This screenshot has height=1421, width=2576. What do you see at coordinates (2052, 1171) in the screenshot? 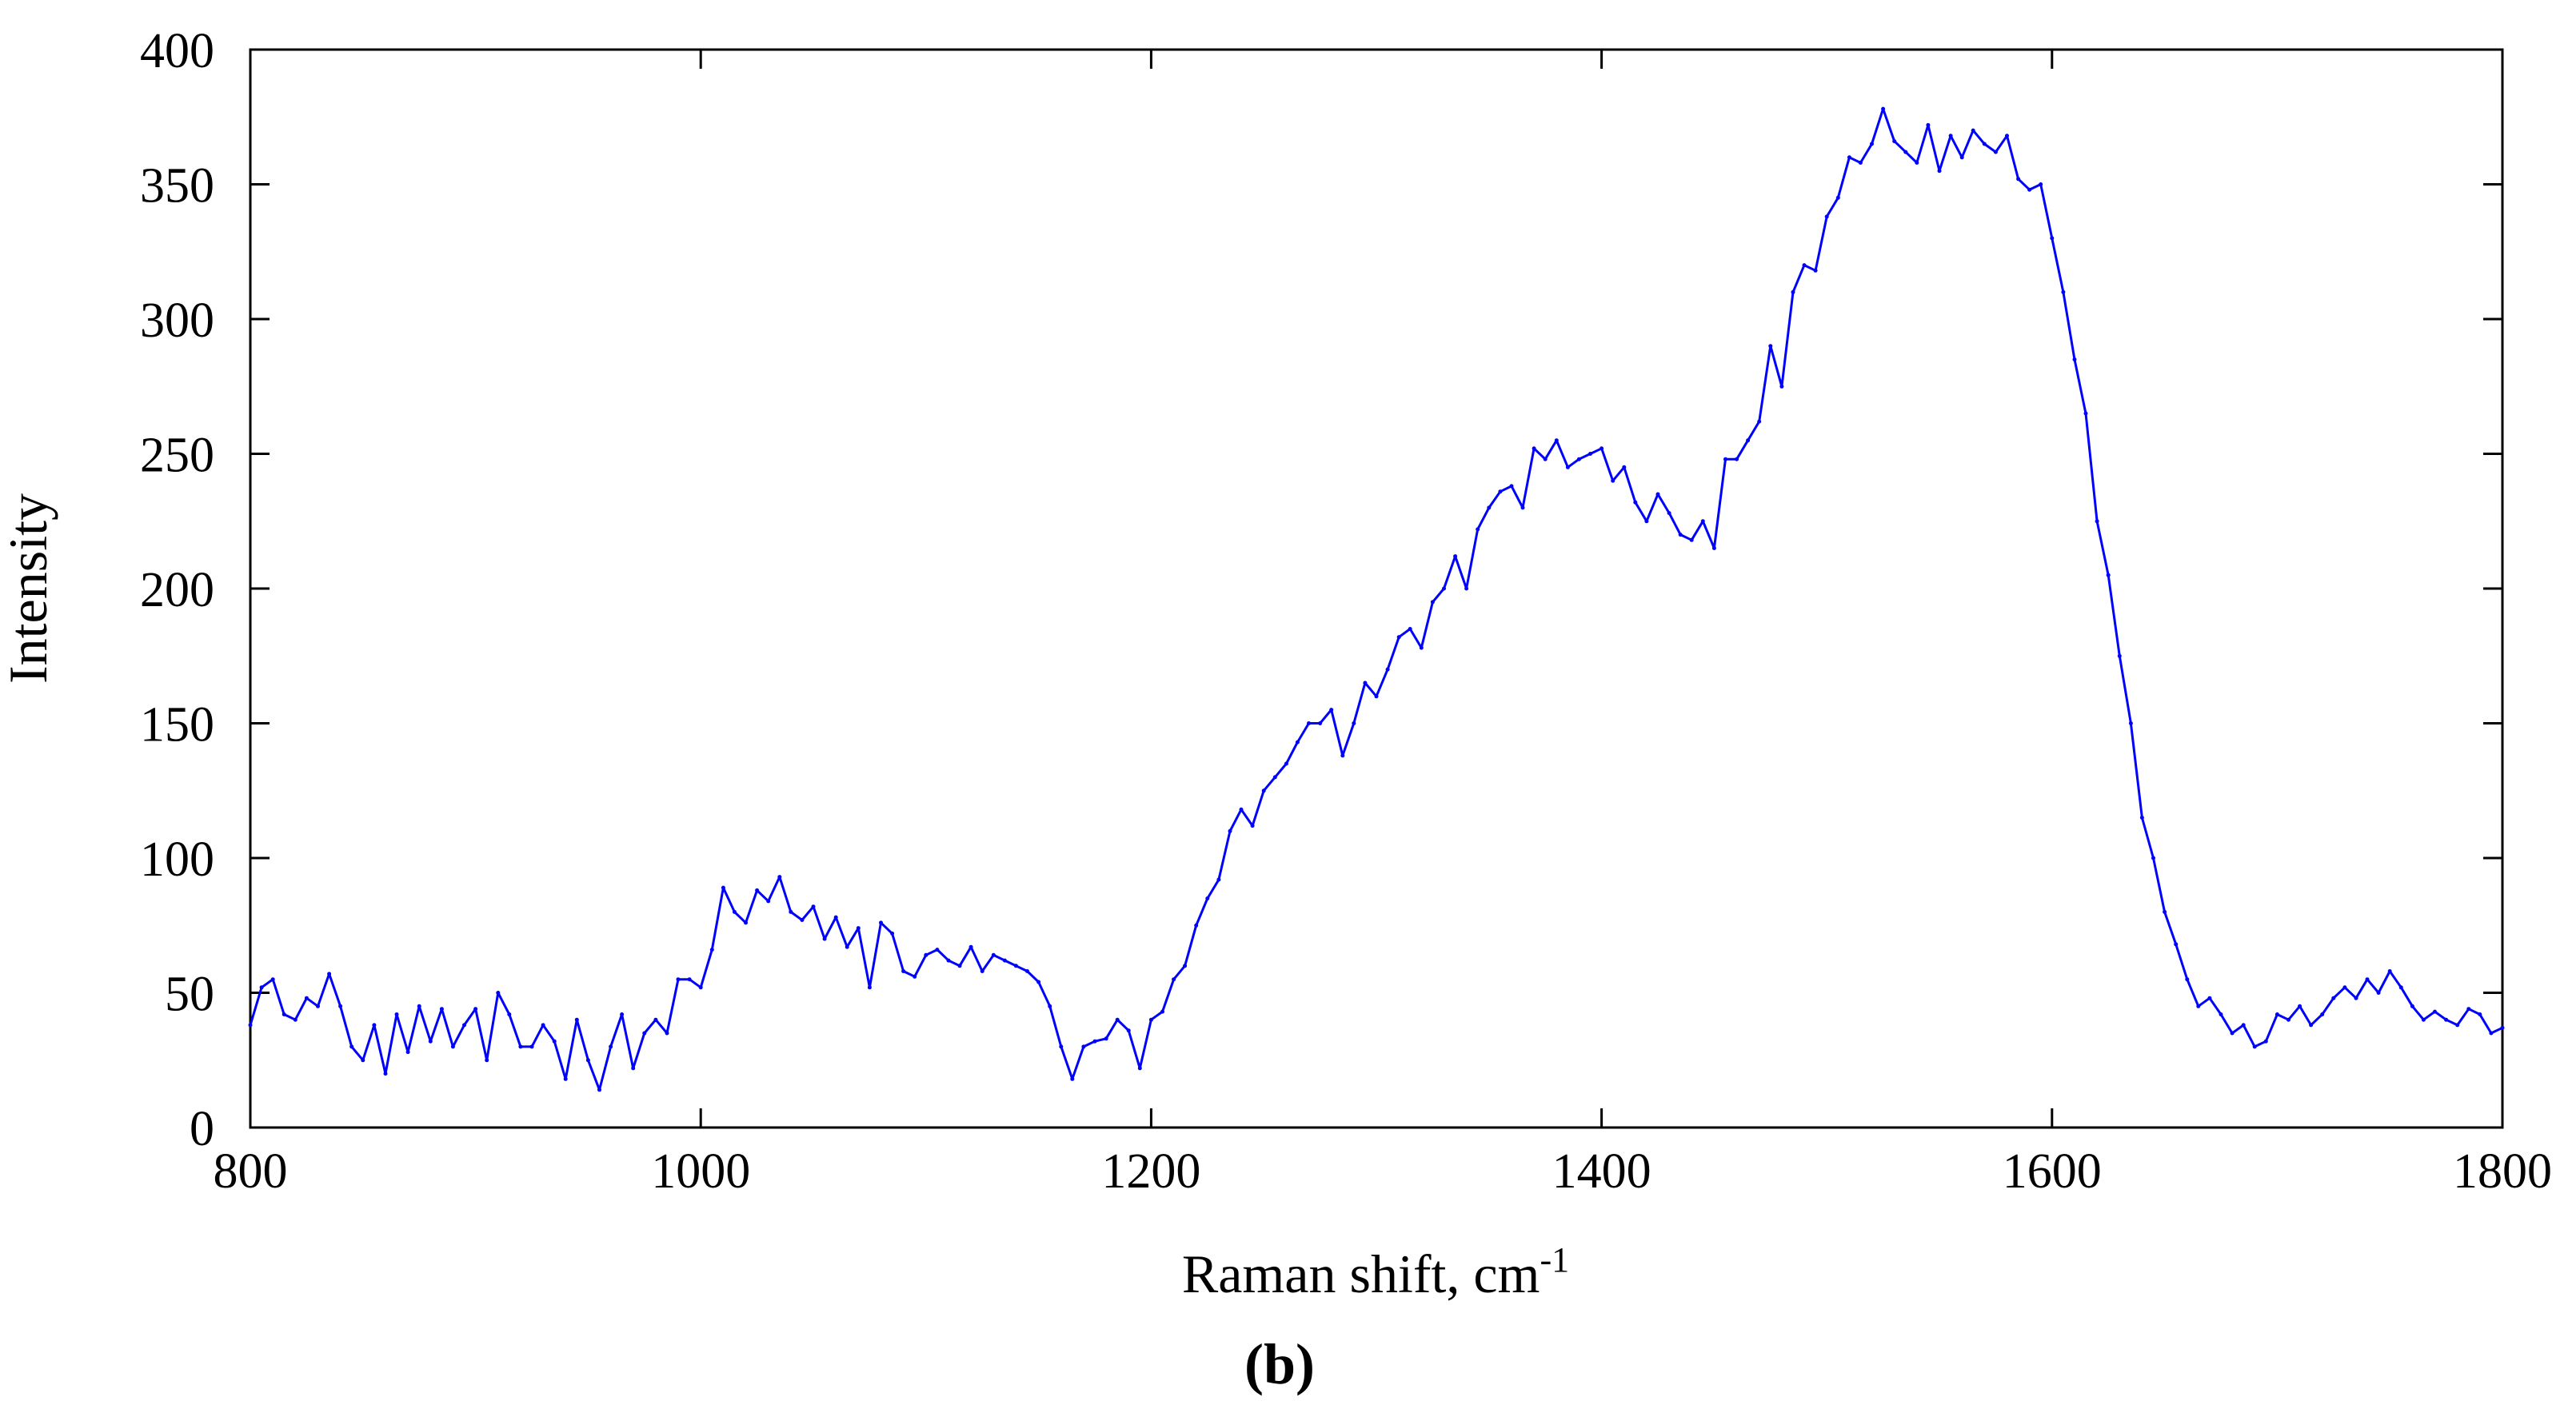
I see `x-tick-label: 1600` at bounding box center [2052, 1171].